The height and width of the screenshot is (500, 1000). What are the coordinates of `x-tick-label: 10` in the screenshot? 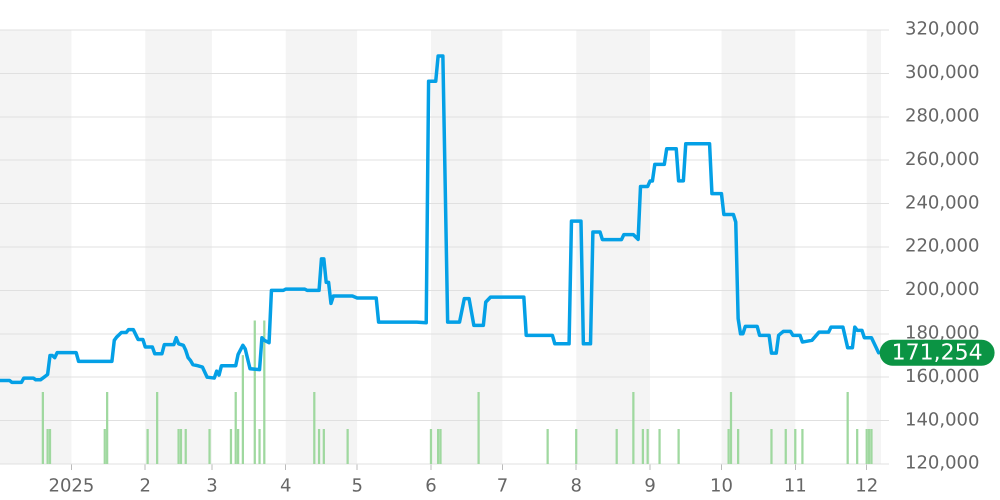 It's located at (721, 485).